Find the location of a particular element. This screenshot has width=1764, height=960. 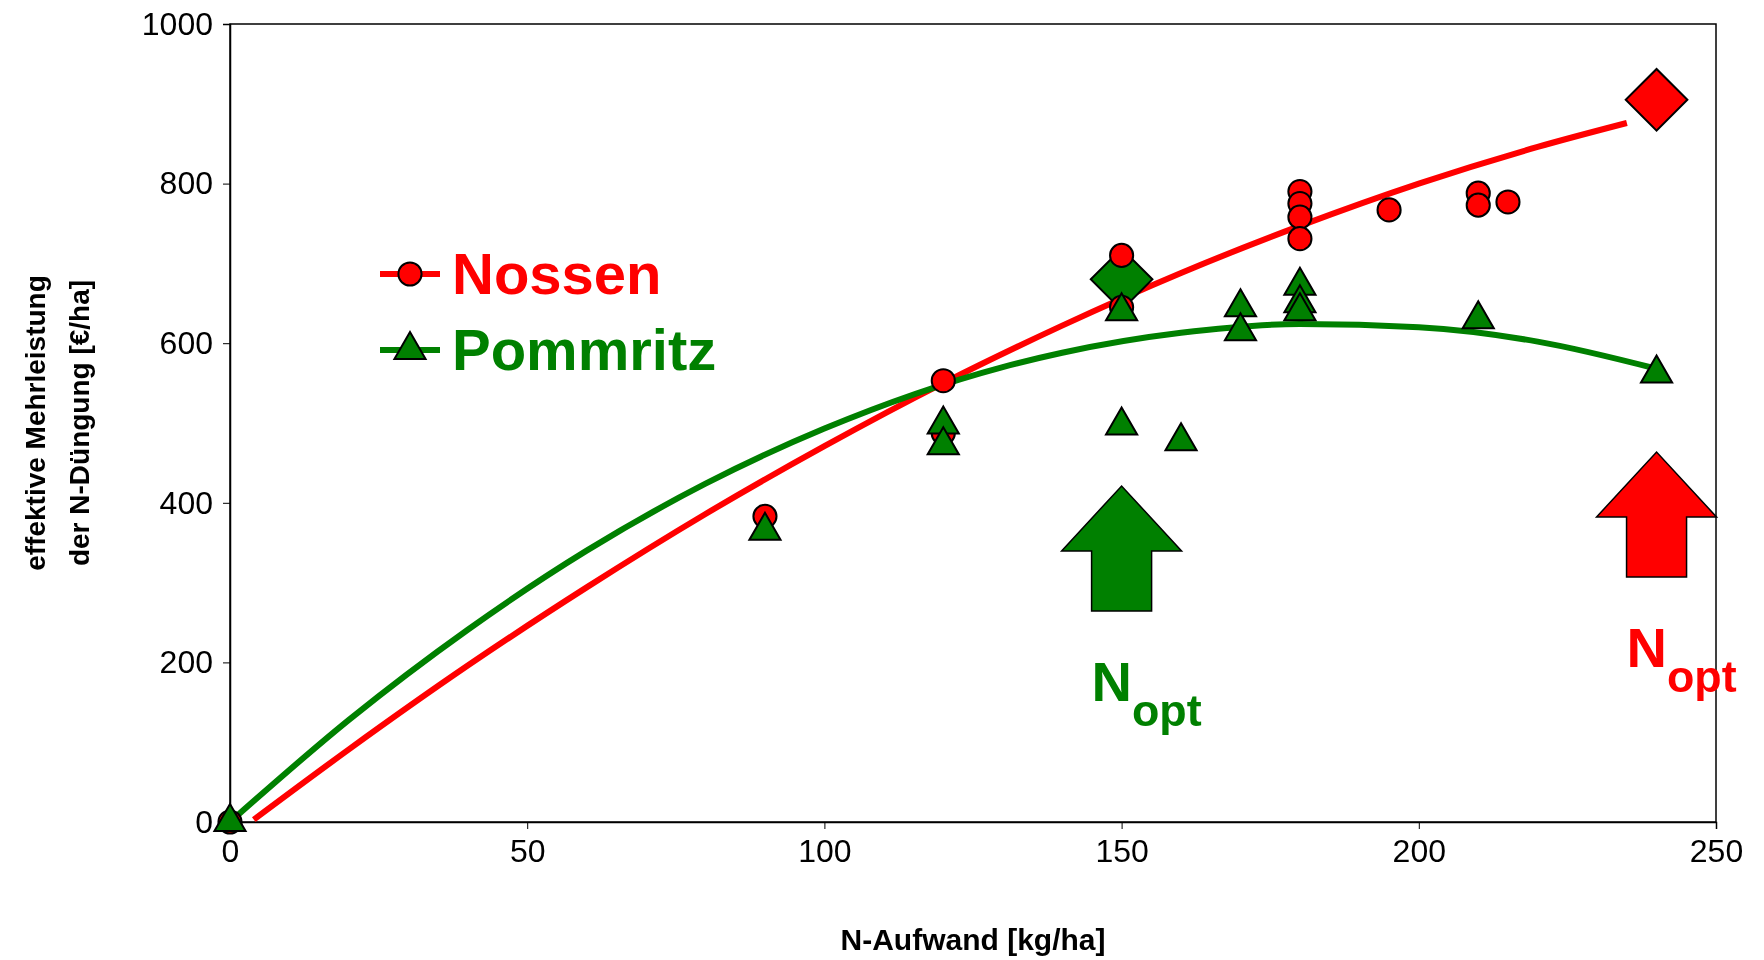

y-tick-label: 1000 is located at coordinates (177, 23).